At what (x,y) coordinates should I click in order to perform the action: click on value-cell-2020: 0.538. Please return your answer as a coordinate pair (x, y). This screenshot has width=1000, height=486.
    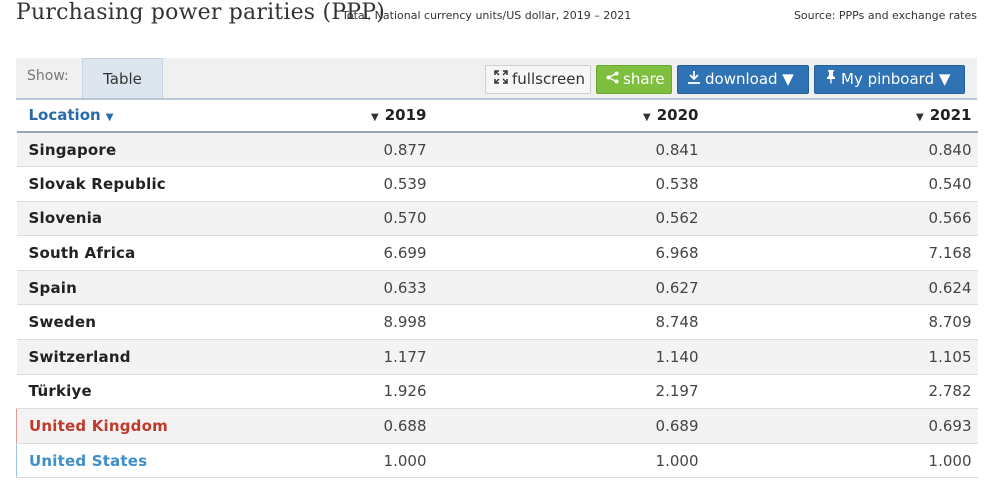
    Looking at the image, I should click on (568, 184).